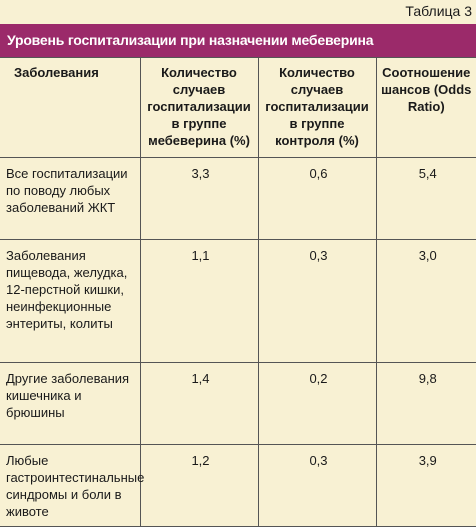 This screenshot has height=527, width=476. What do you see at coordinates (425, 107) in the screenshot?
I see `column-header-odds-ratio: Соотношение шансов (Odds Ratio)` at bounding box center [425, 107].